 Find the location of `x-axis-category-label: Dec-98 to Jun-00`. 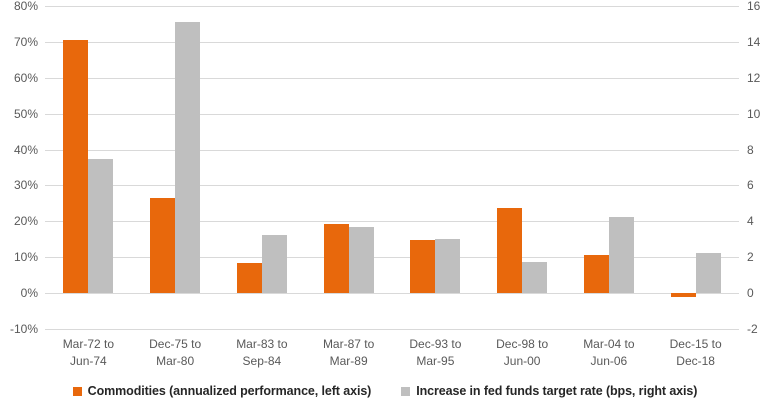

x-axis-category-label: Dec-98 to Jun-00 is located at coordinates (522, 352).